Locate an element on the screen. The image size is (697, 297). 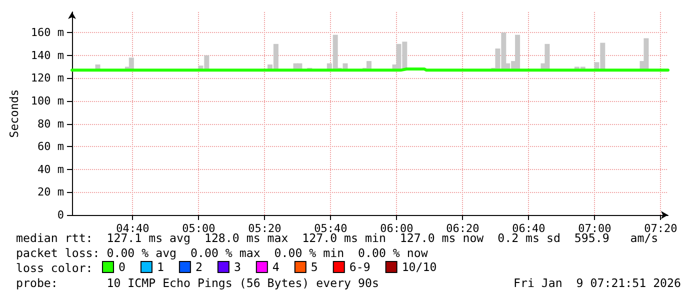
legend-label: 2 is located at coordinates (198, 267).